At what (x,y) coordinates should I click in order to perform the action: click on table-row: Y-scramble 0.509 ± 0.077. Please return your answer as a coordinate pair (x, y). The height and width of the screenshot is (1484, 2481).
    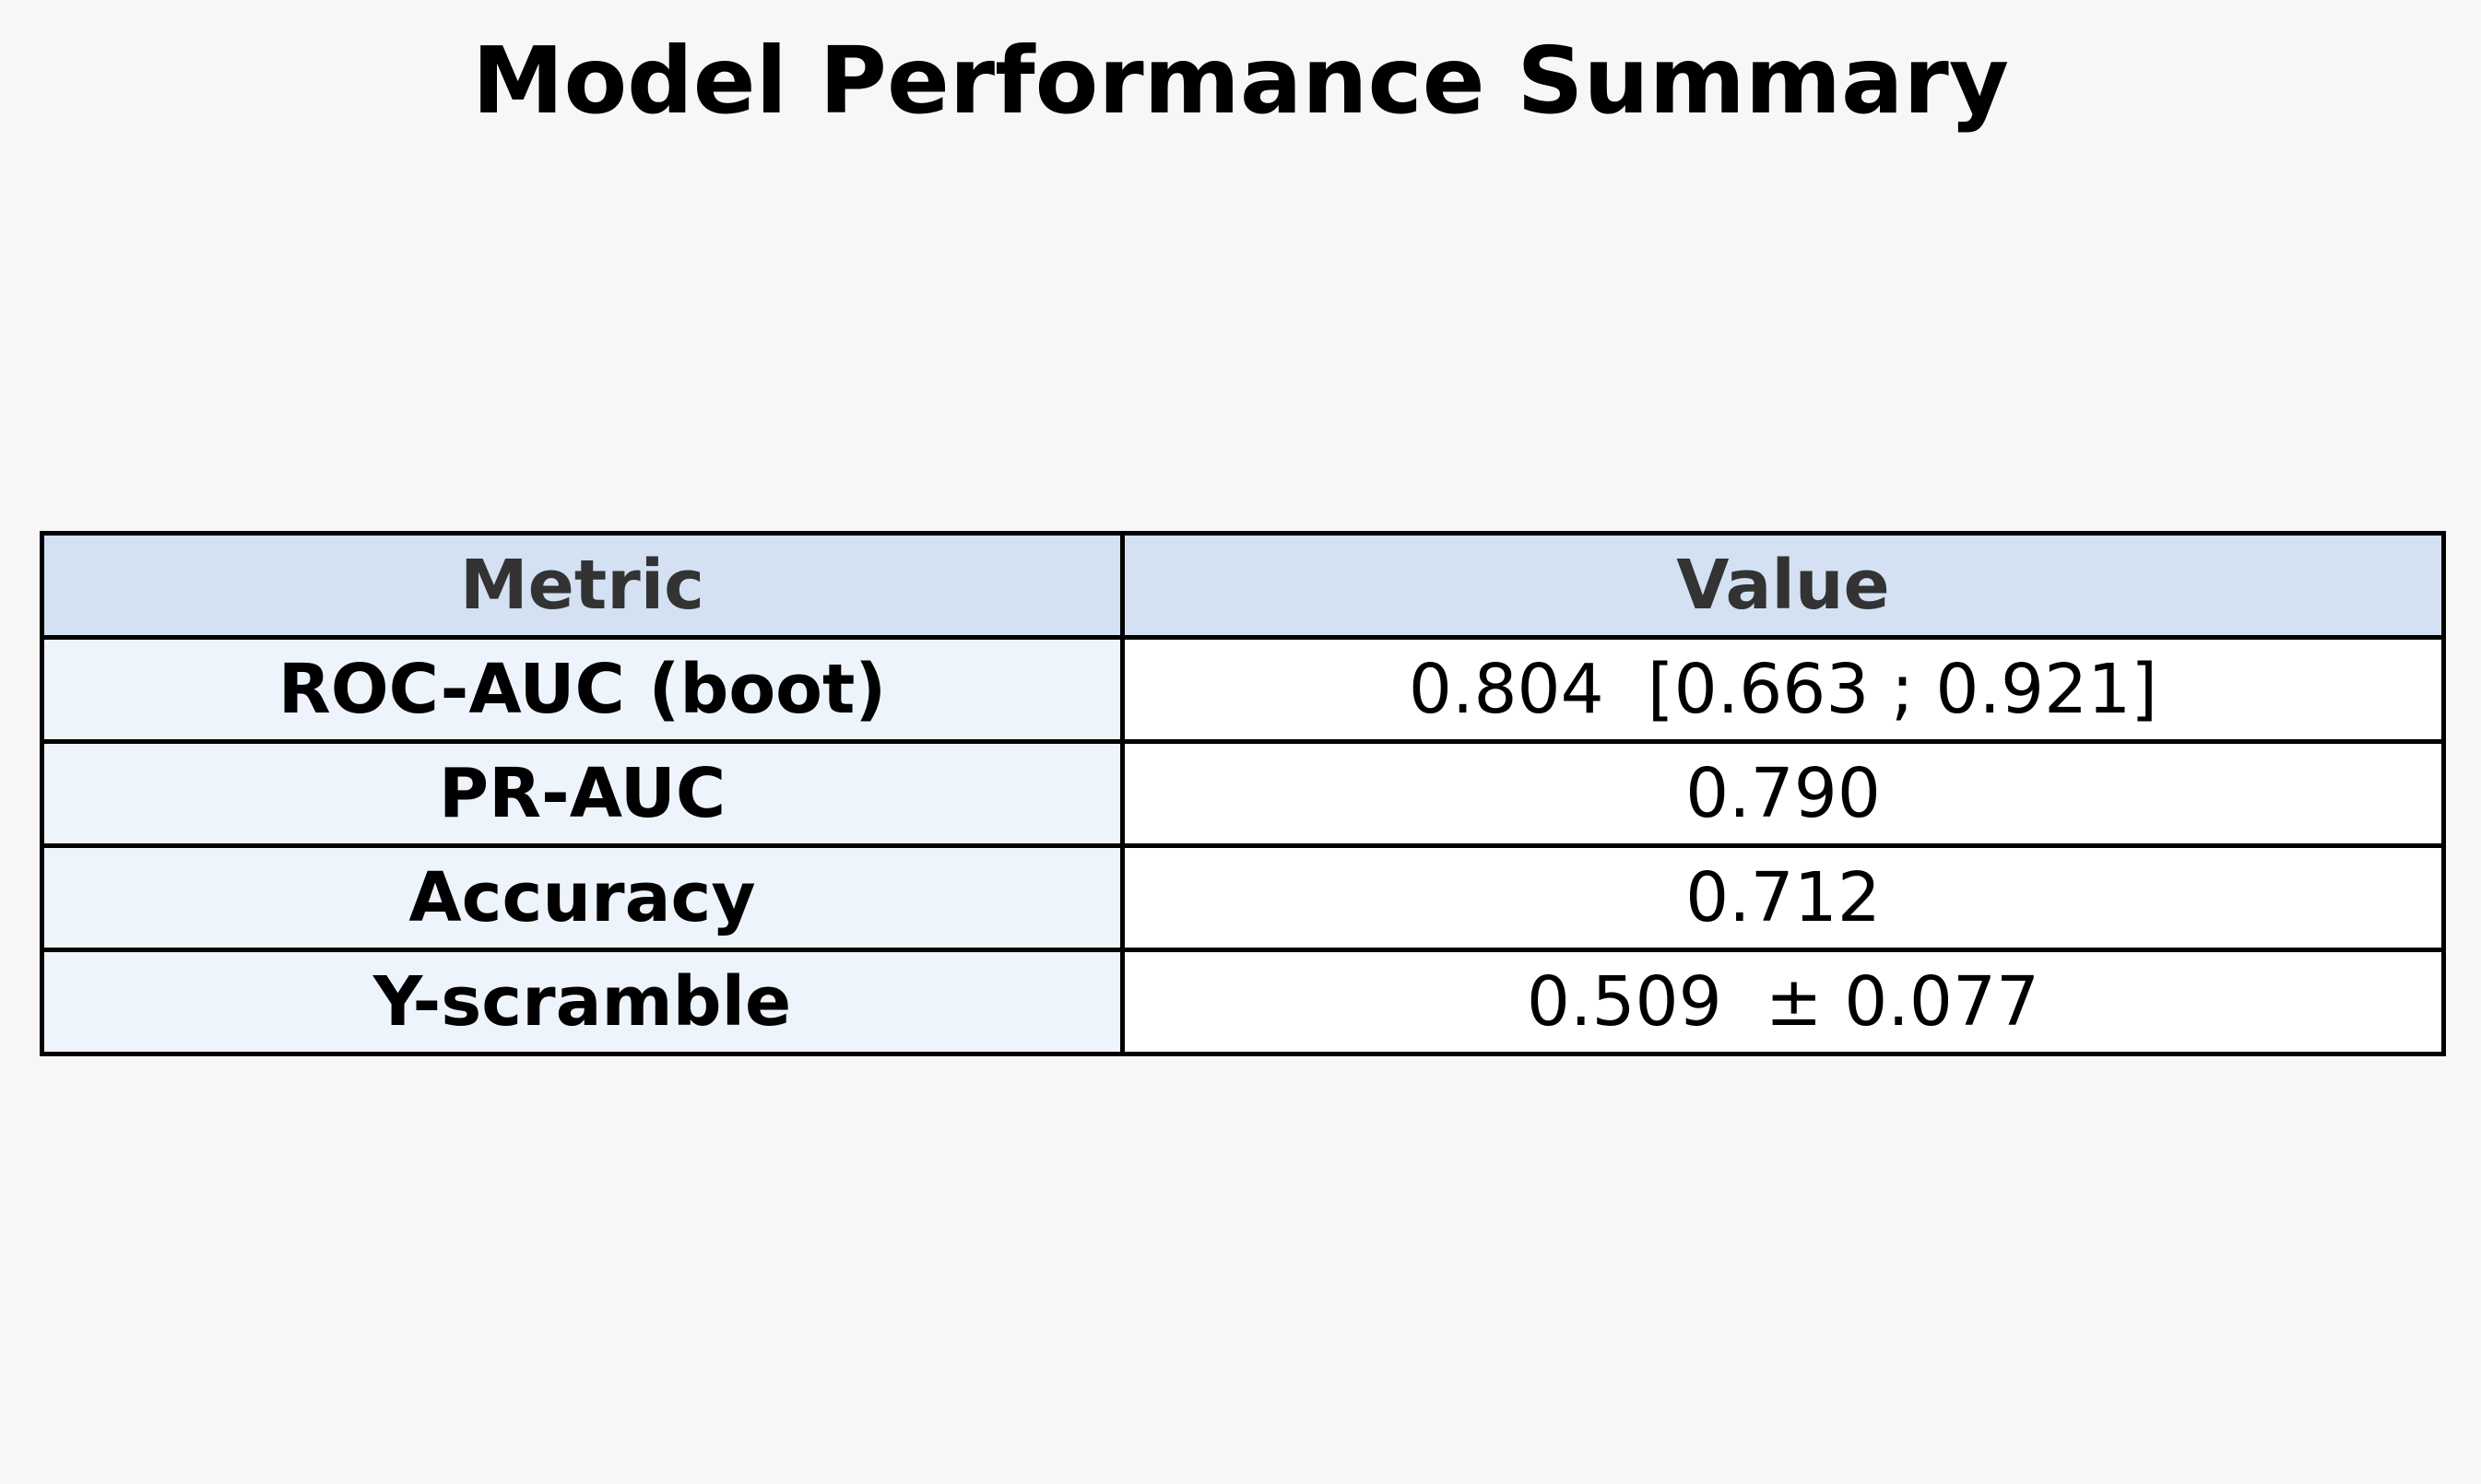
    Looking at the image, I should click on (1243, 1002).